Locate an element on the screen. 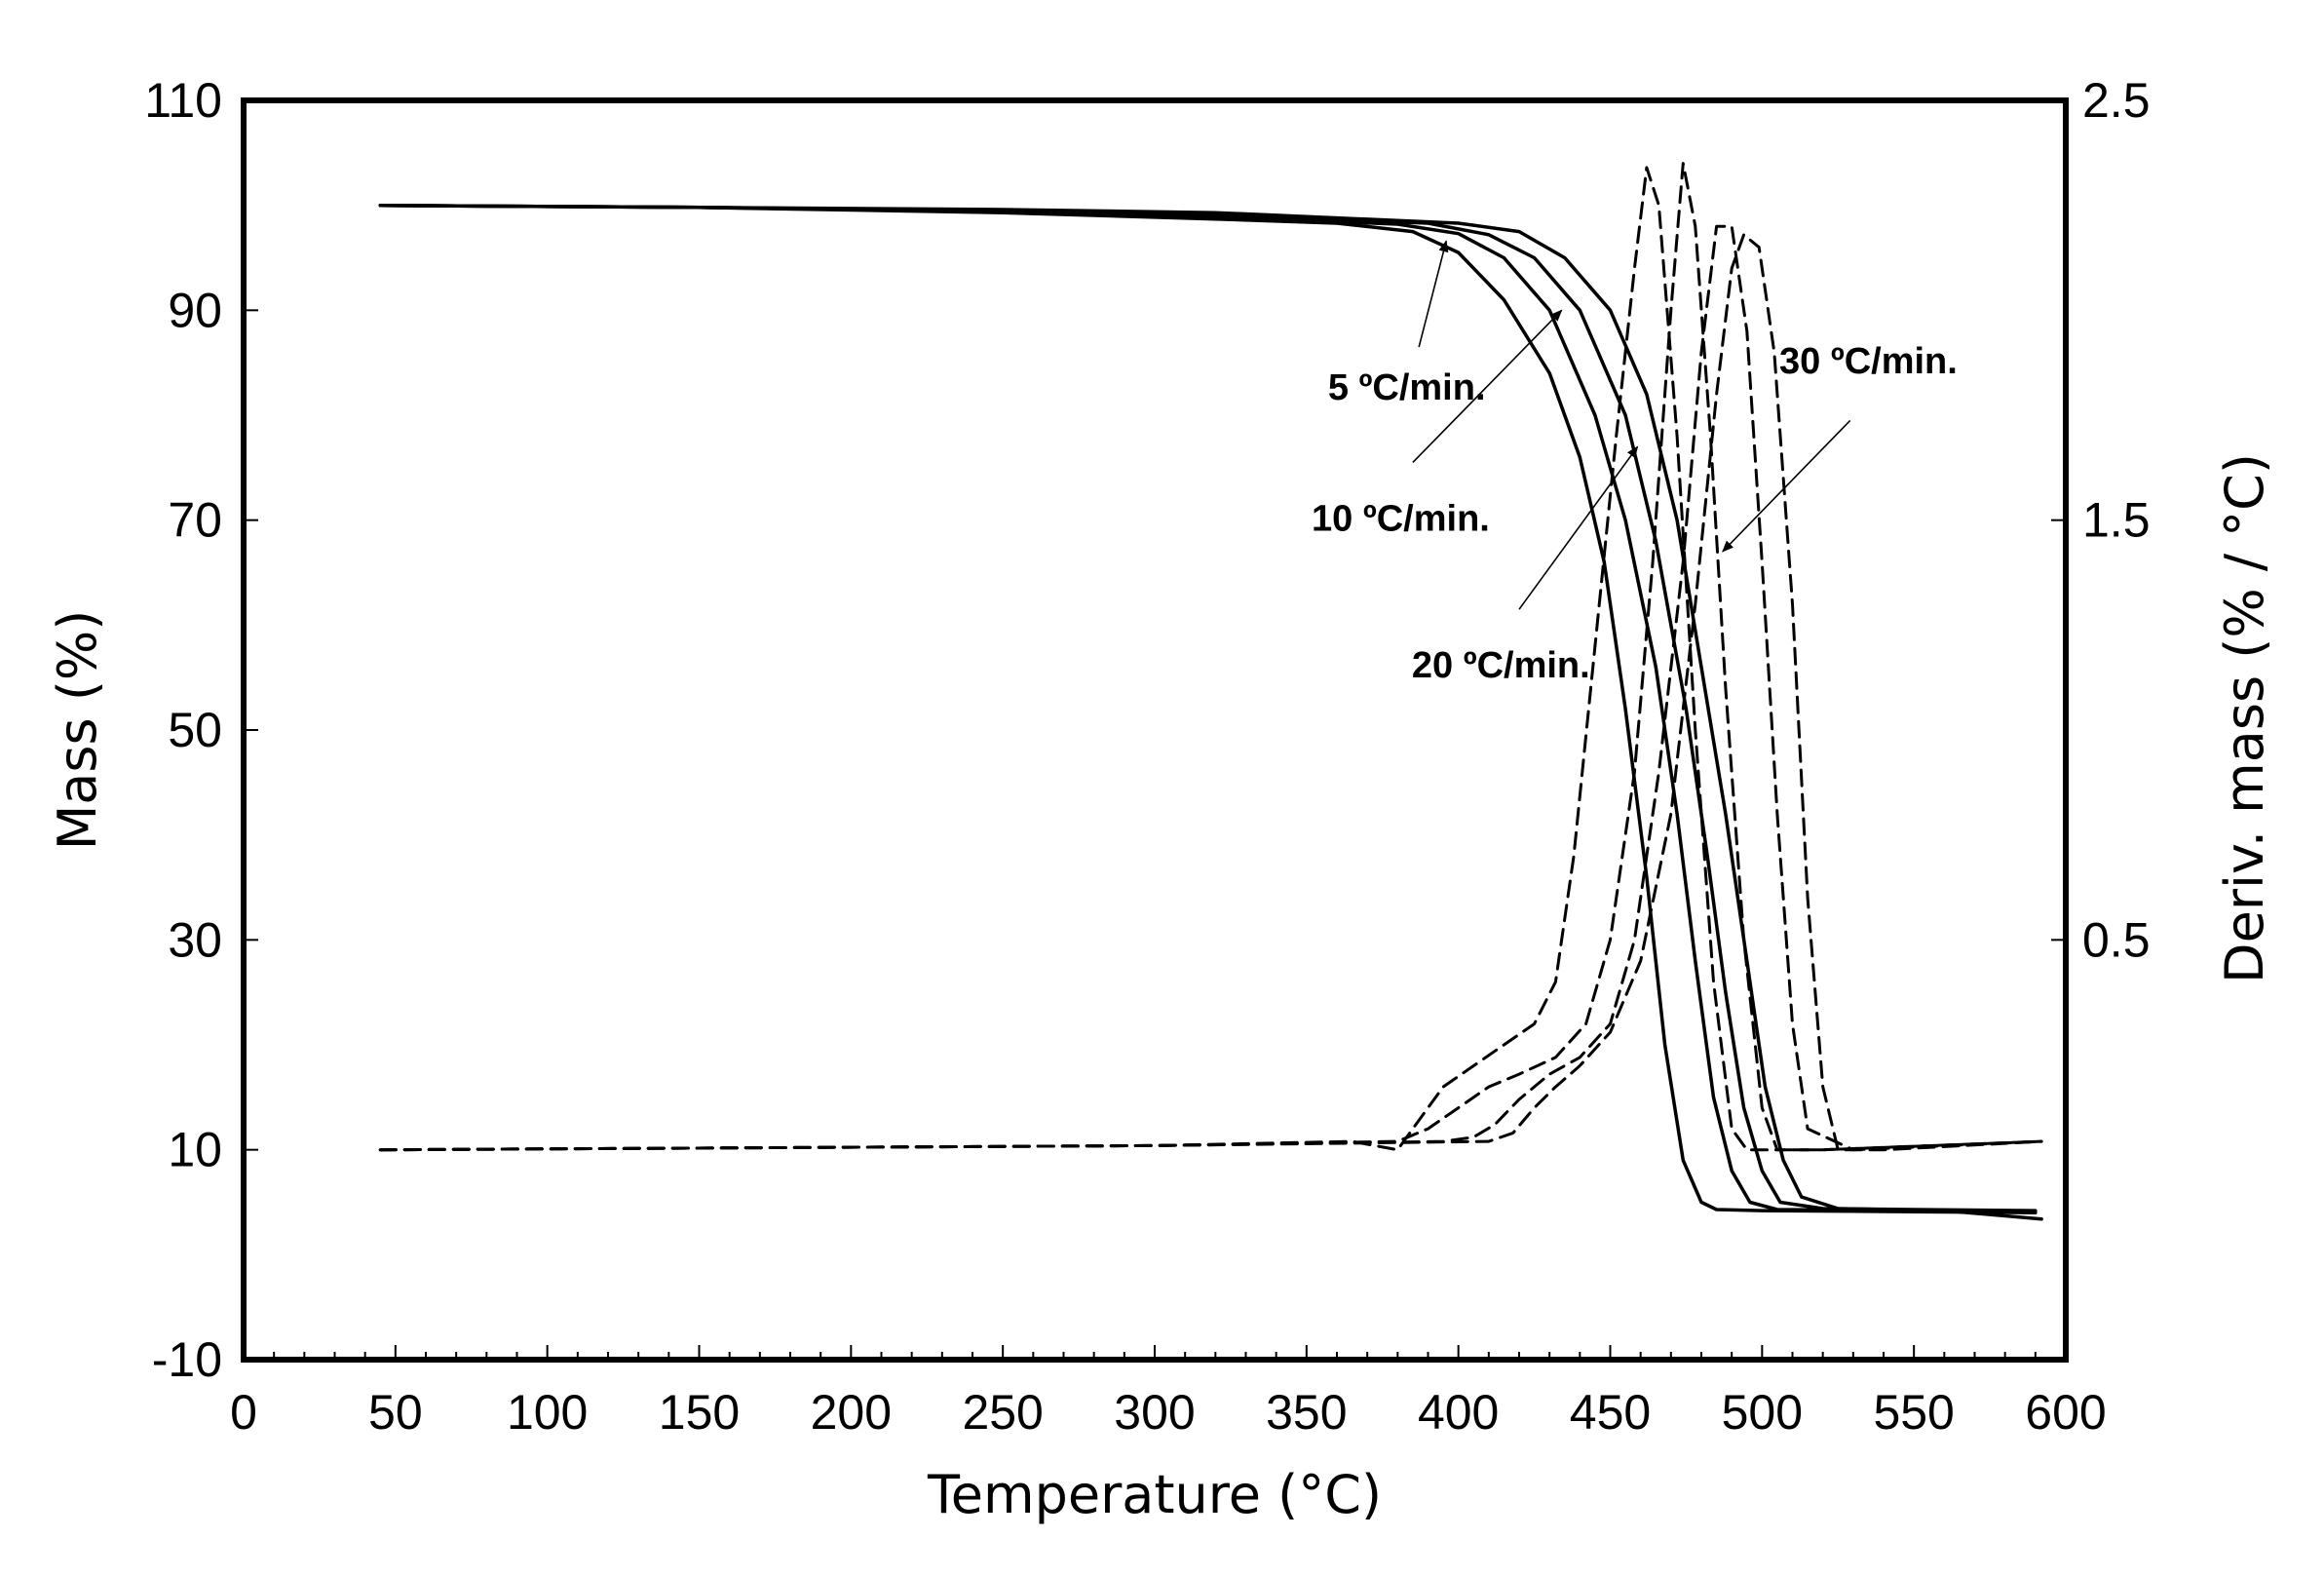 This screenshot has height=1577, width=2324. y-tick-label: 10 is located at coordinates (195, 1150).